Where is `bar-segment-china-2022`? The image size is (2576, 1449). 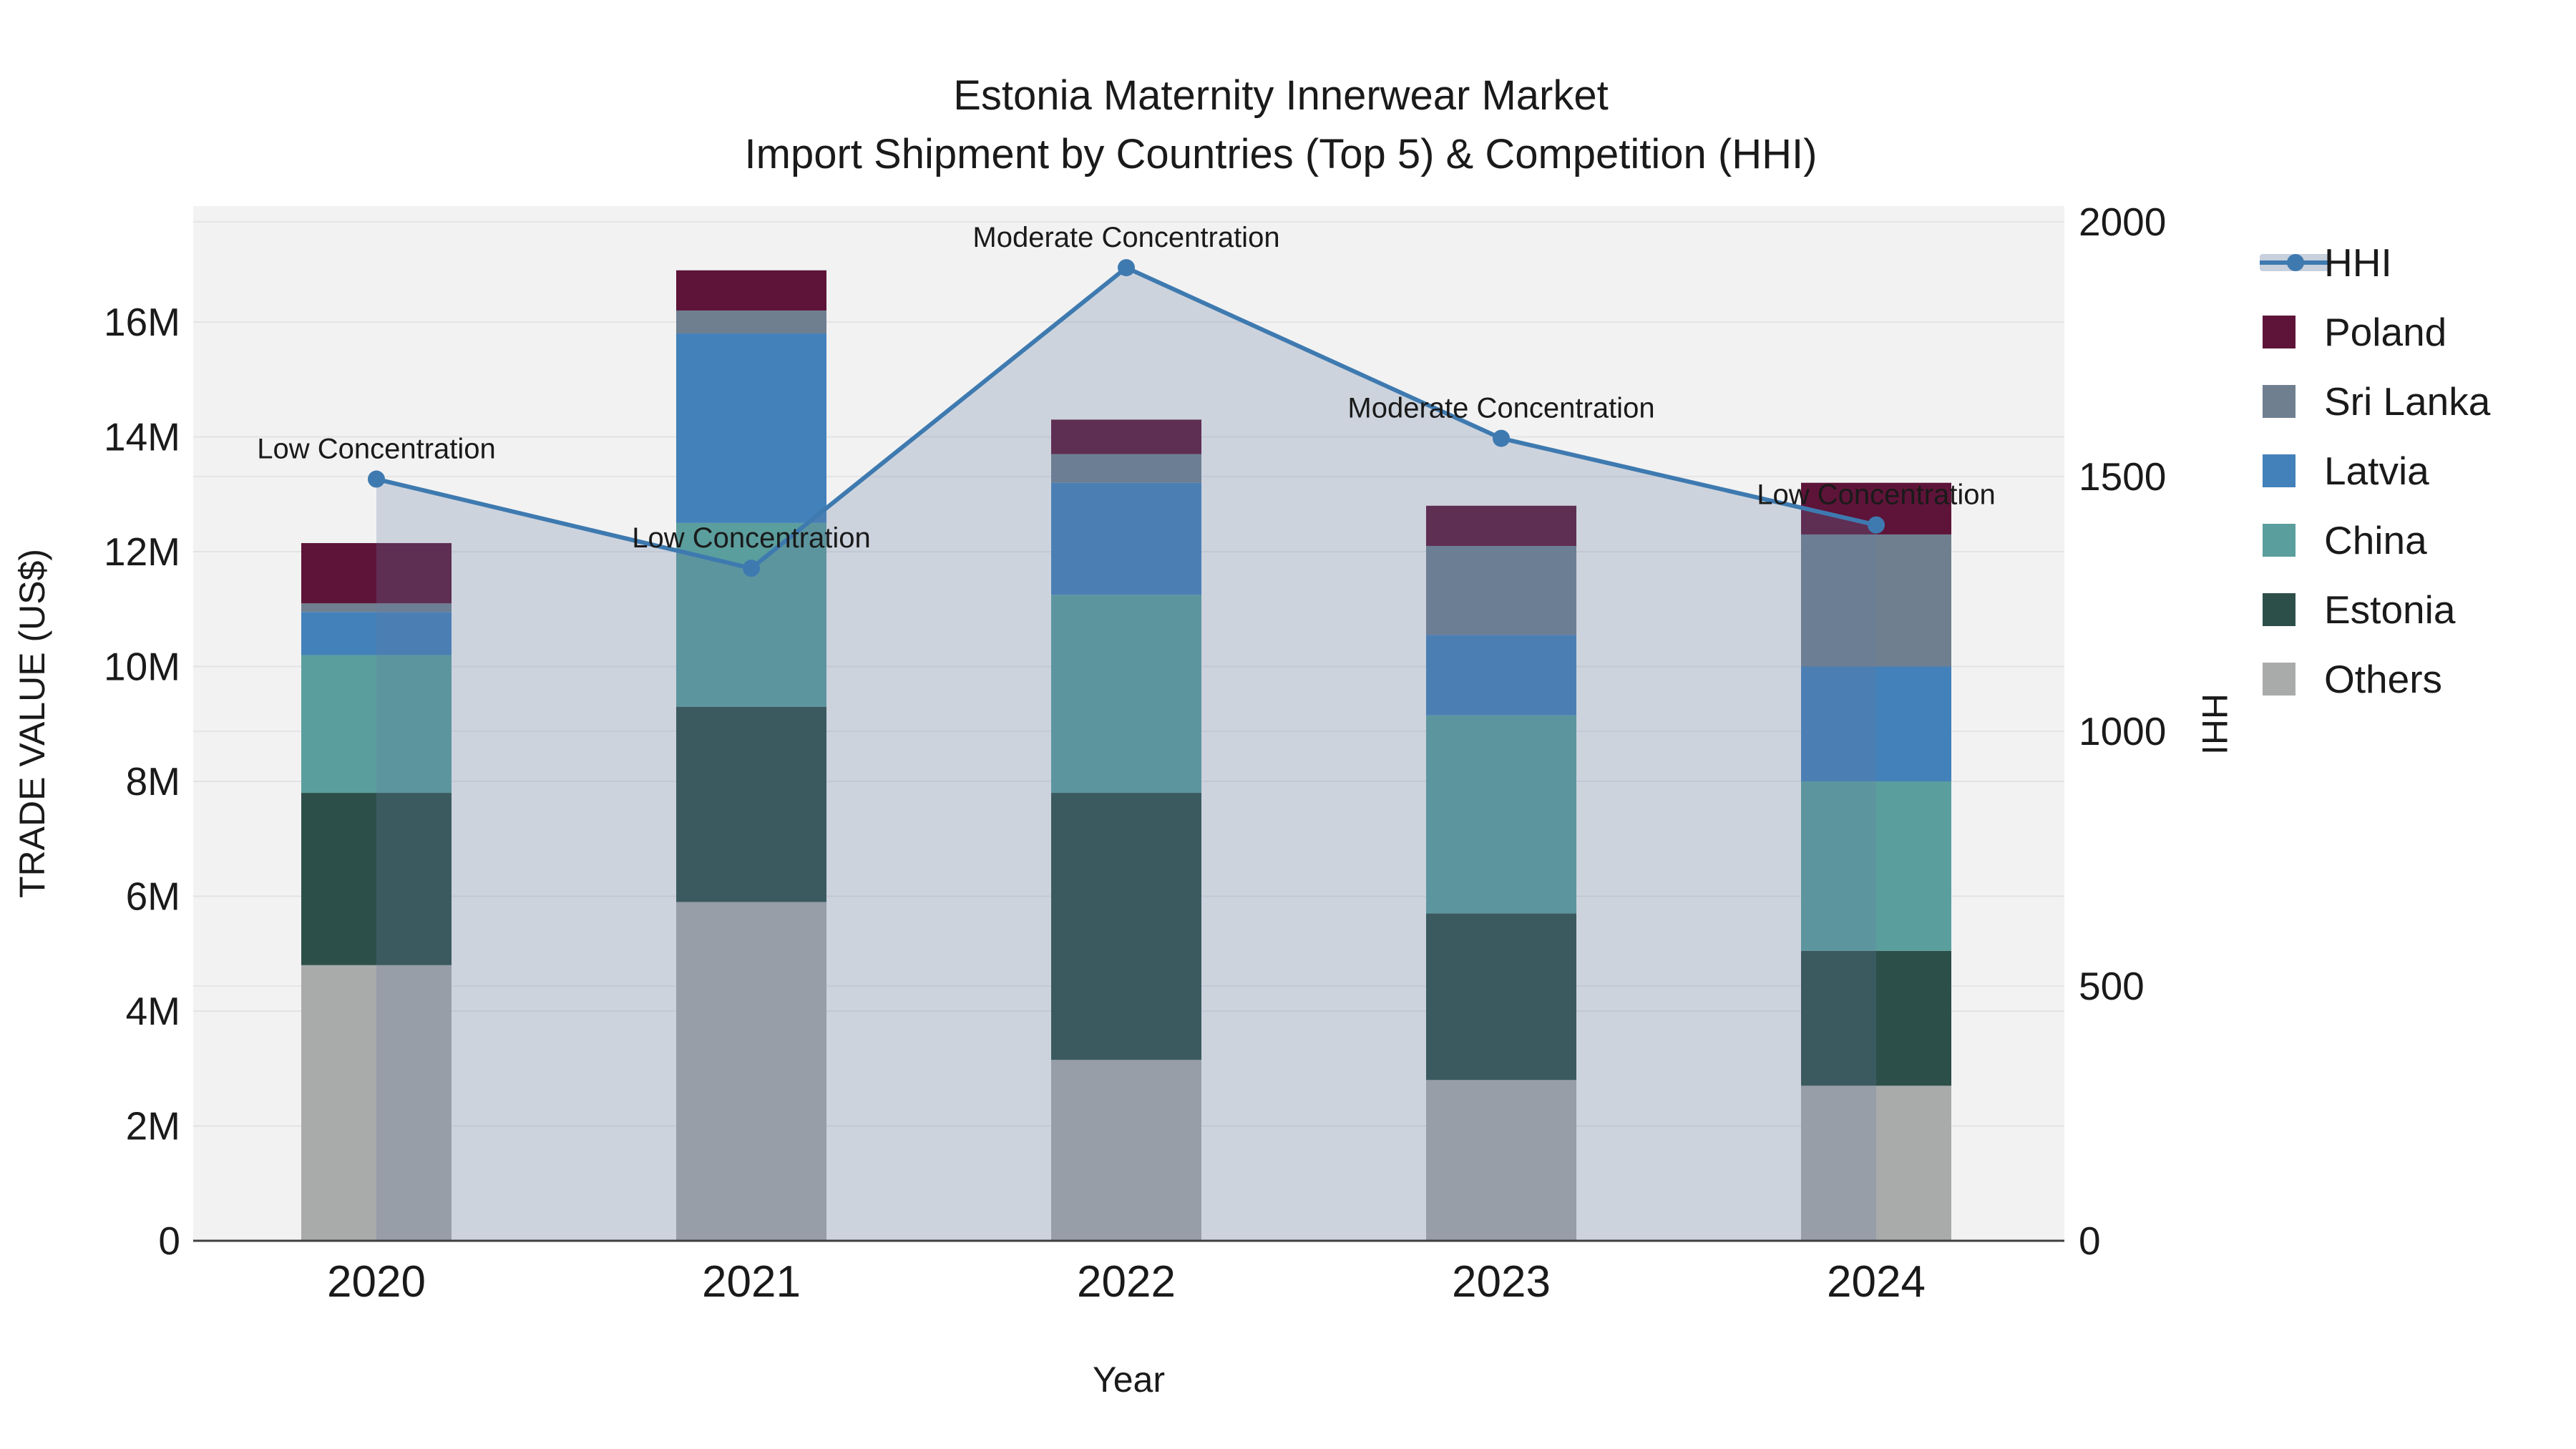
bar-segment-china-2022 is located at coordinates (1126, 694).